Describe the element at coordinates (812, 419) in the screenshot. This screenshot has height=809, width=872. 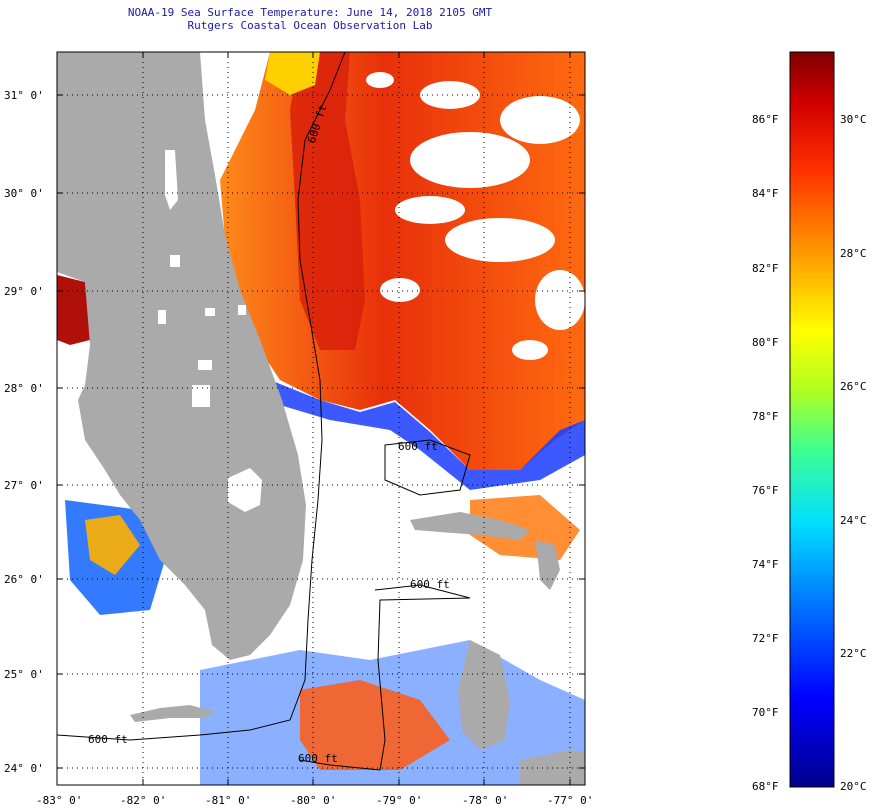
I see `colorbar` at that location.